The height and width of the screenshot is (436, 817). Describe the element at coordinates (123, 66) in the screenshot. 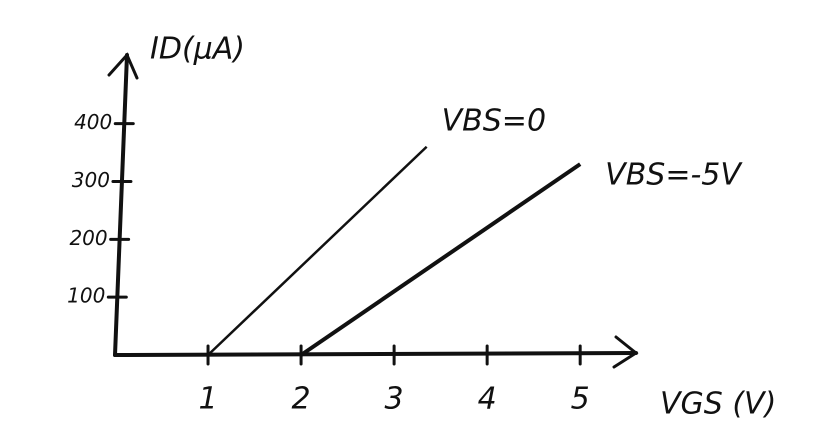

I see `y-axis-arrow` at that location.